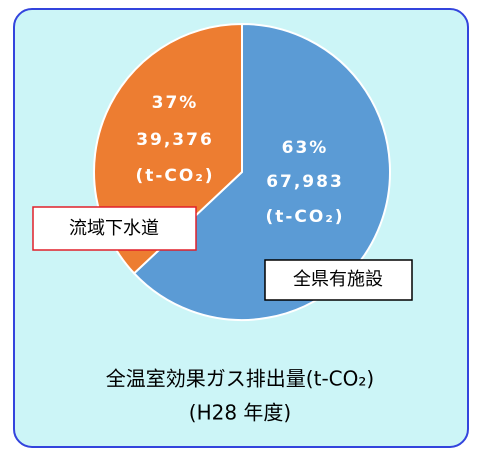 This screenshot has height=456, width=478. Describe the element at coordinates (175, 103) in the screenshot. I see `value-label: 37%` at that location.